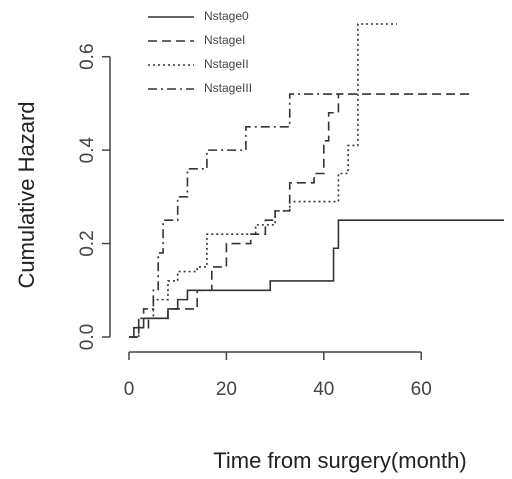 This screenshot has height=479, width=512. What do you see at coordinates (87, 337) in the screenshot?
I see `y-tick-label: 0.0` at bounding box center [87, 337].